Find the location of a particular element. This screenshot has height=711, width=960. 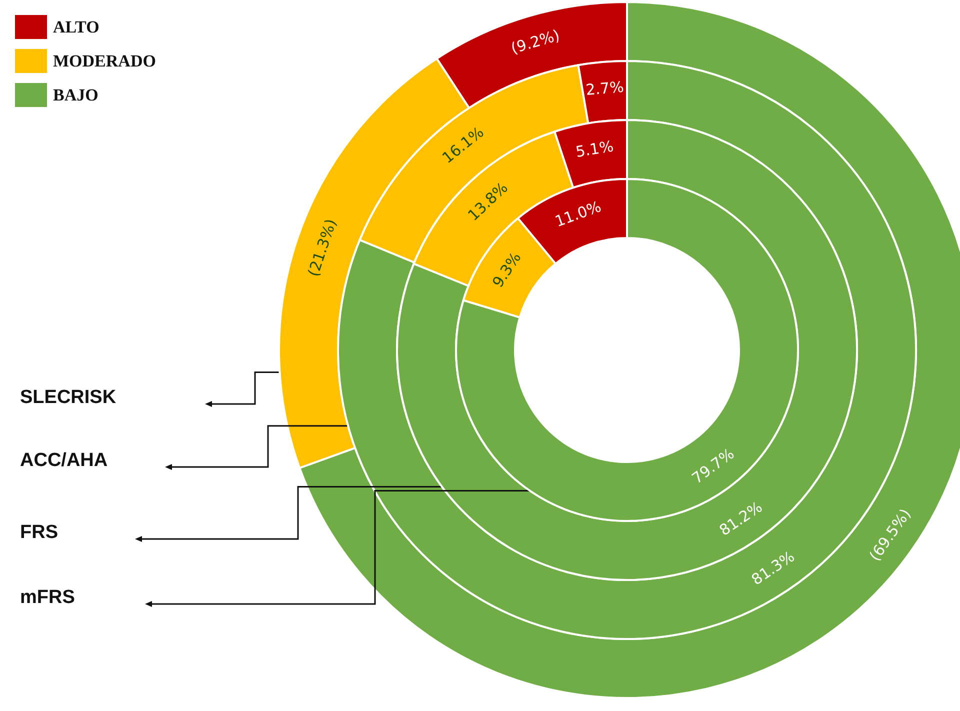

slice-label: mFRS is located at coordinates (47, 597).